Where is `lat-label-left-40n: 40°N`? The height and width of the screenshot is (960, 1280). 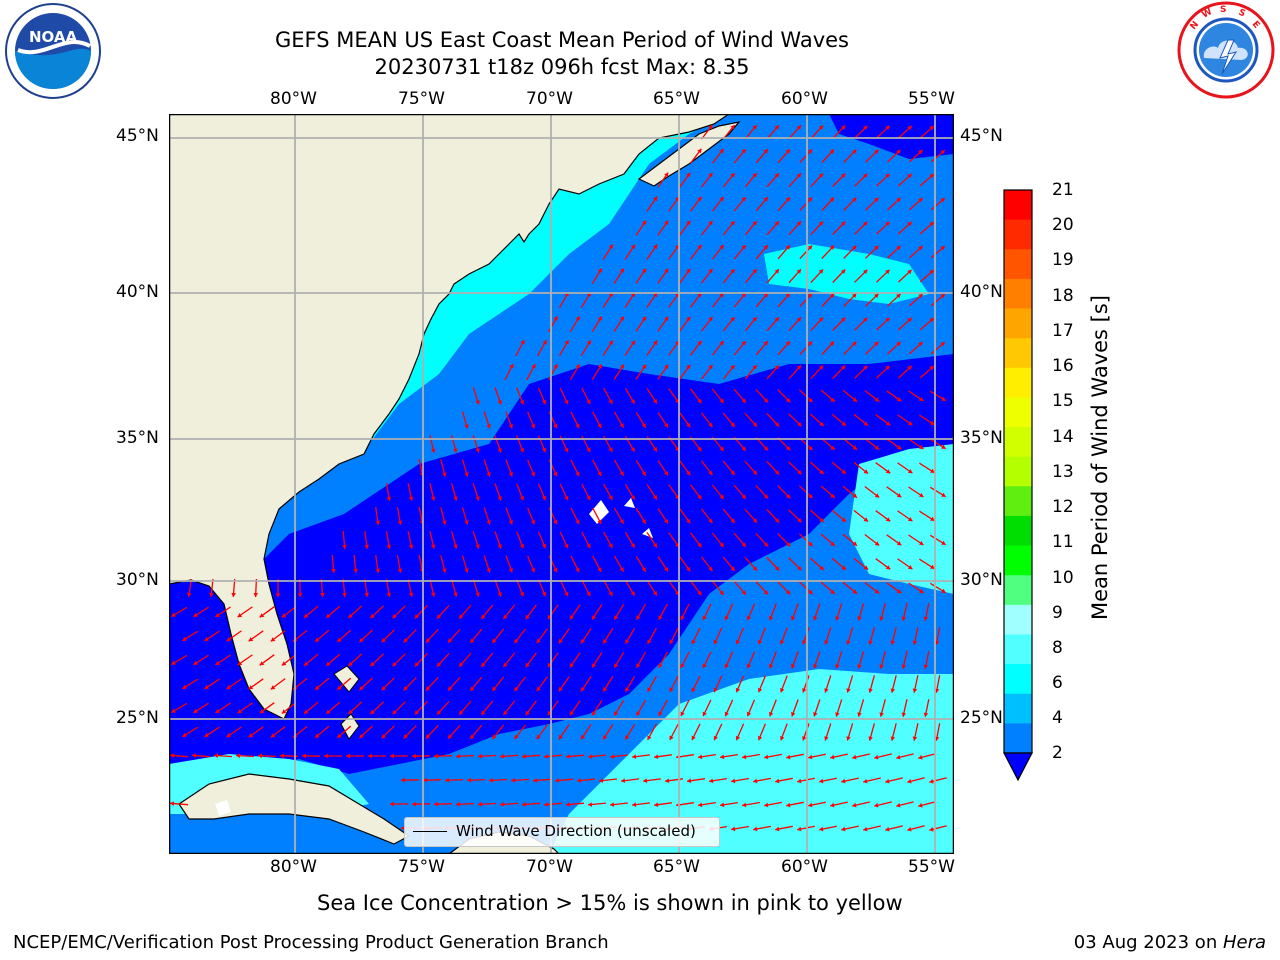 lat-label-left-40n: 40°N is located at coordinates (137, 292).